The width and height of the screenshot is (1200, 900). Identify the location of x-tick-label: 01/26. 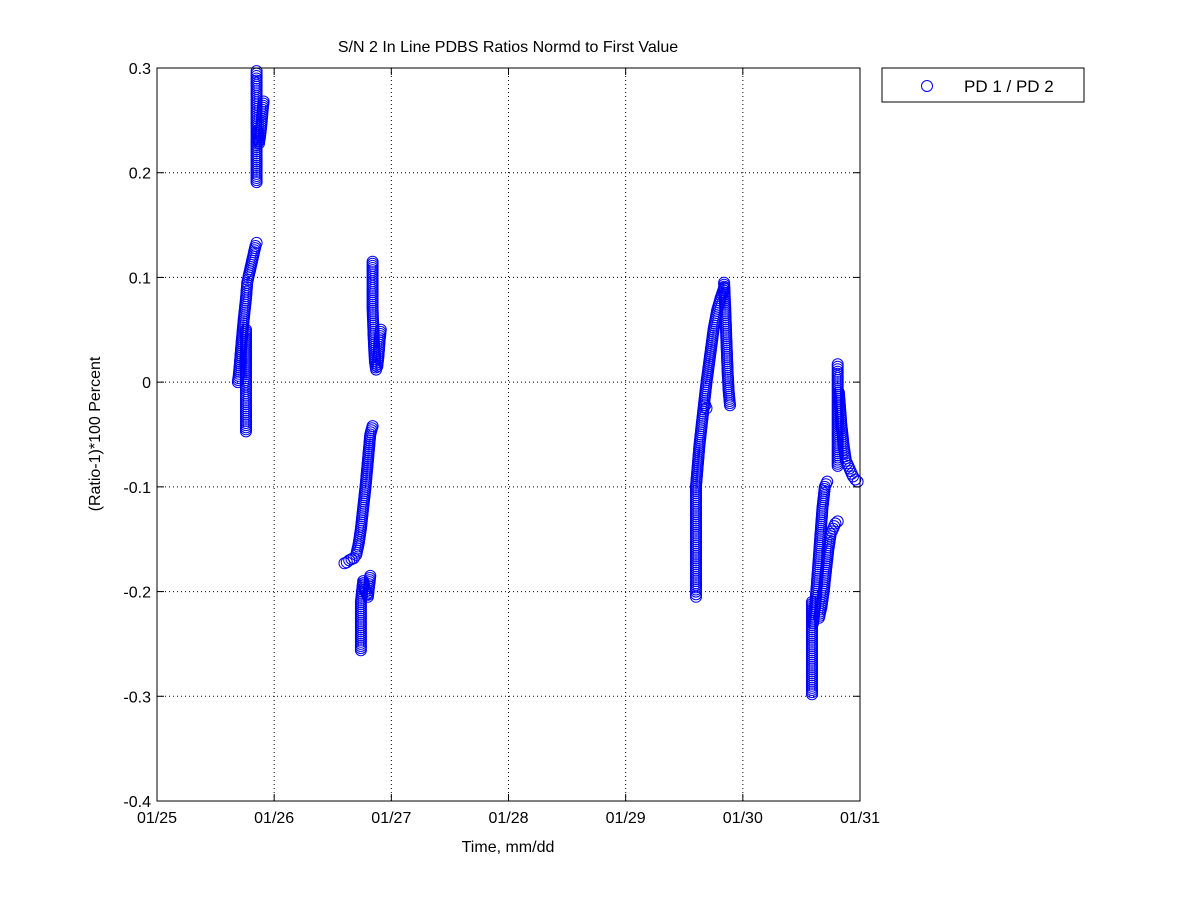
(274, 818).